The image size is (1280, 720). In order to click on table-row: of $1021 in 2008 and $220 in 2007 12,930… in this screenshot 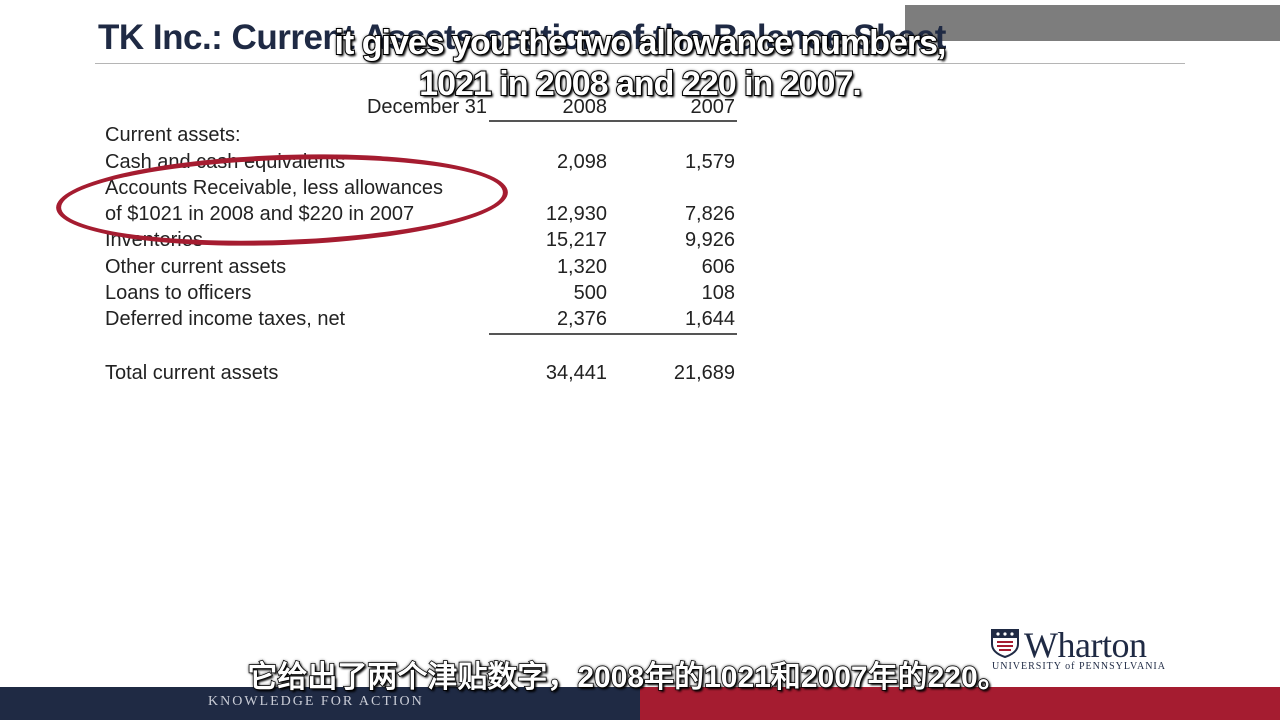, I will do `click(425, 216)`.